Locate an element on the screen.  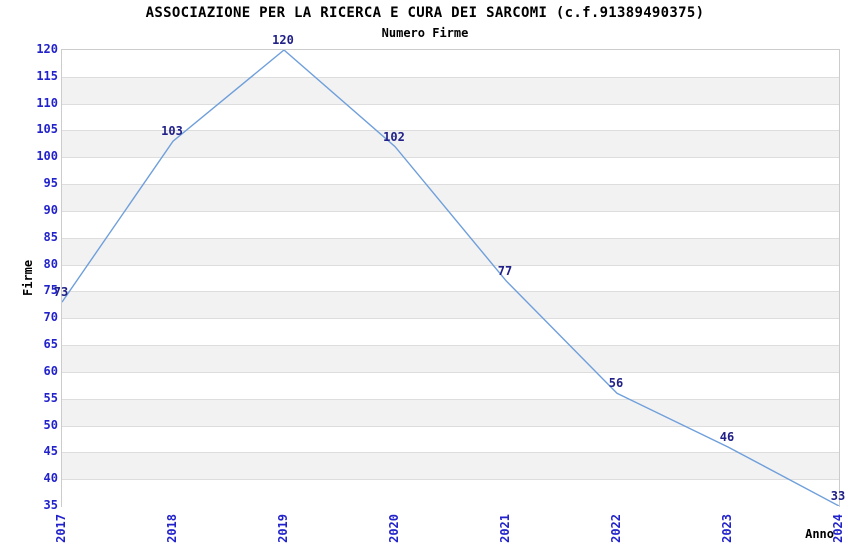
data-label: 102 is located at coordinates (394, 136).